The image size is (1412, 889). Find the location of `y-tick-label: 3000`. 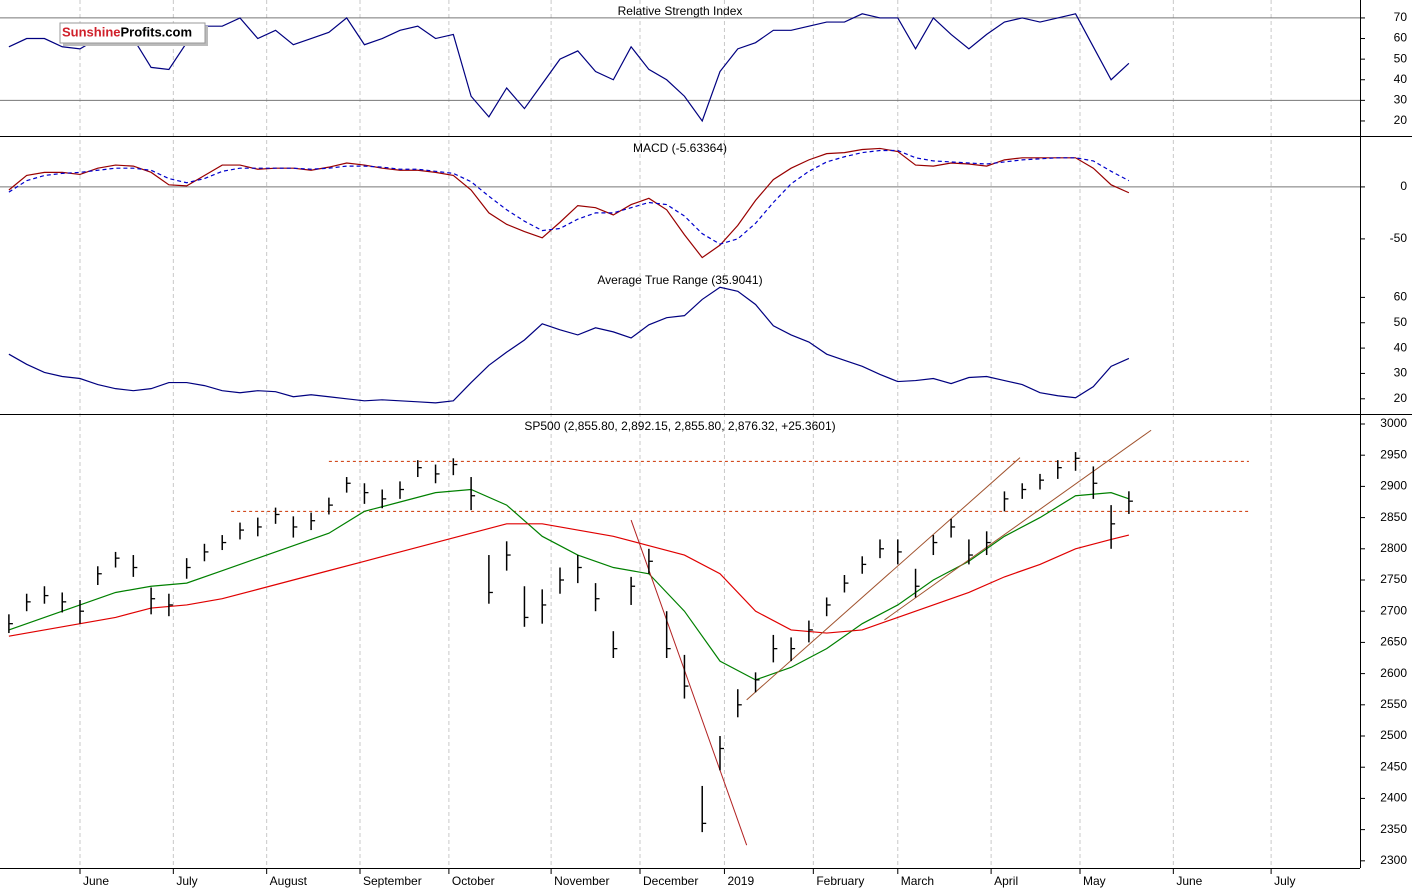

y-tick-label: 3000 is located at coordinates (1393, 423).